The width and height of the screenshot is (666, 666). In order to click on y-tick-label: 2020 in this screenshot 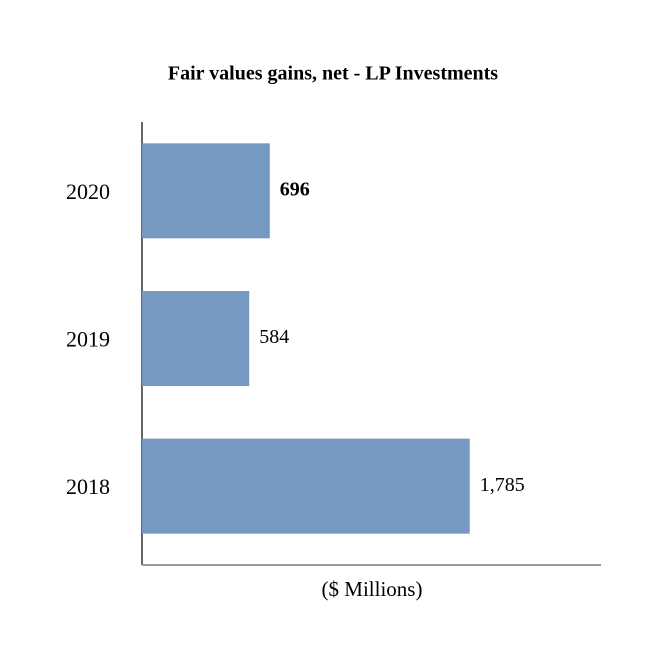, I will do `click(88, 191)`.